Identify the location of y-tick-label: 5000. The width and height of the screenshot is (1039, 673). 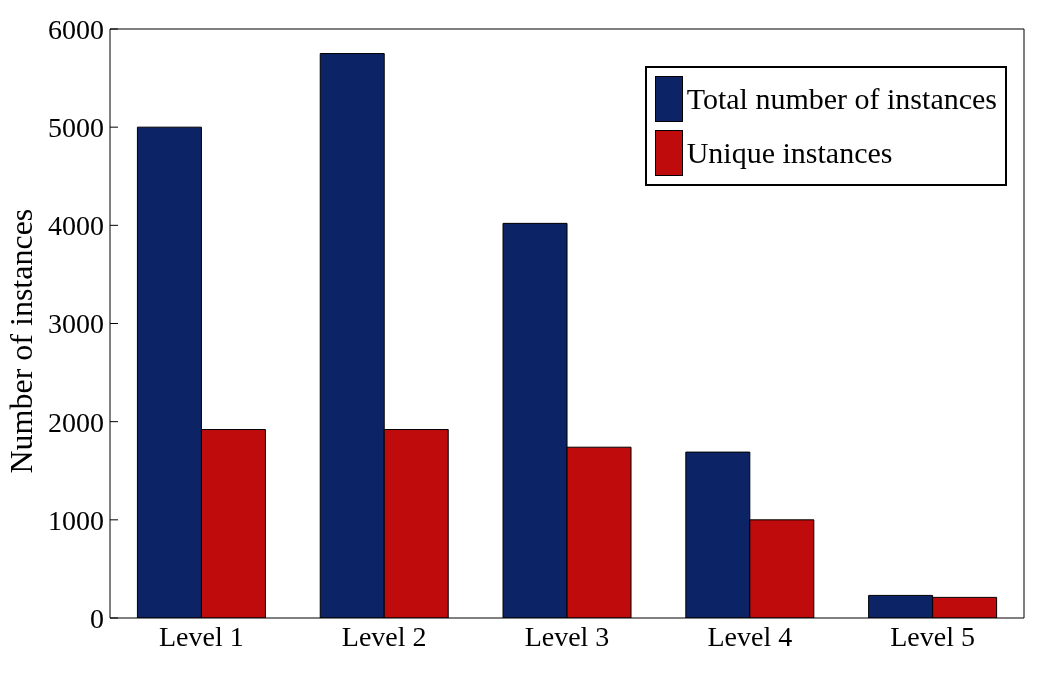
(76, 128).